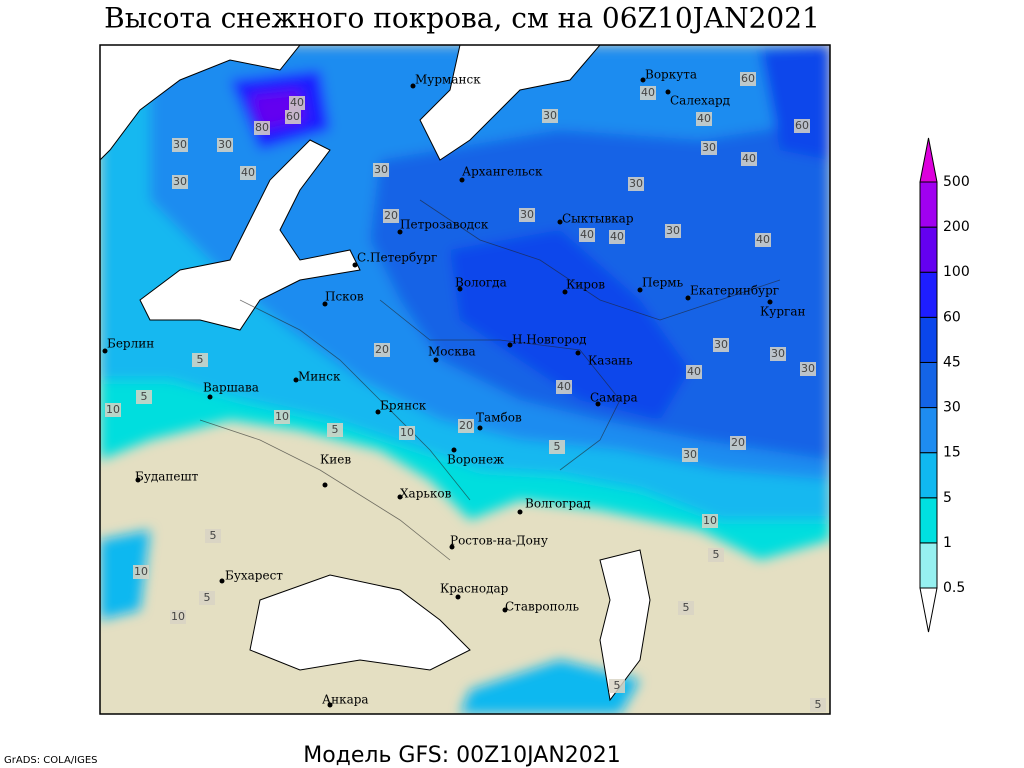  I want to click on city-label: Будапешт, so click(167, 477).